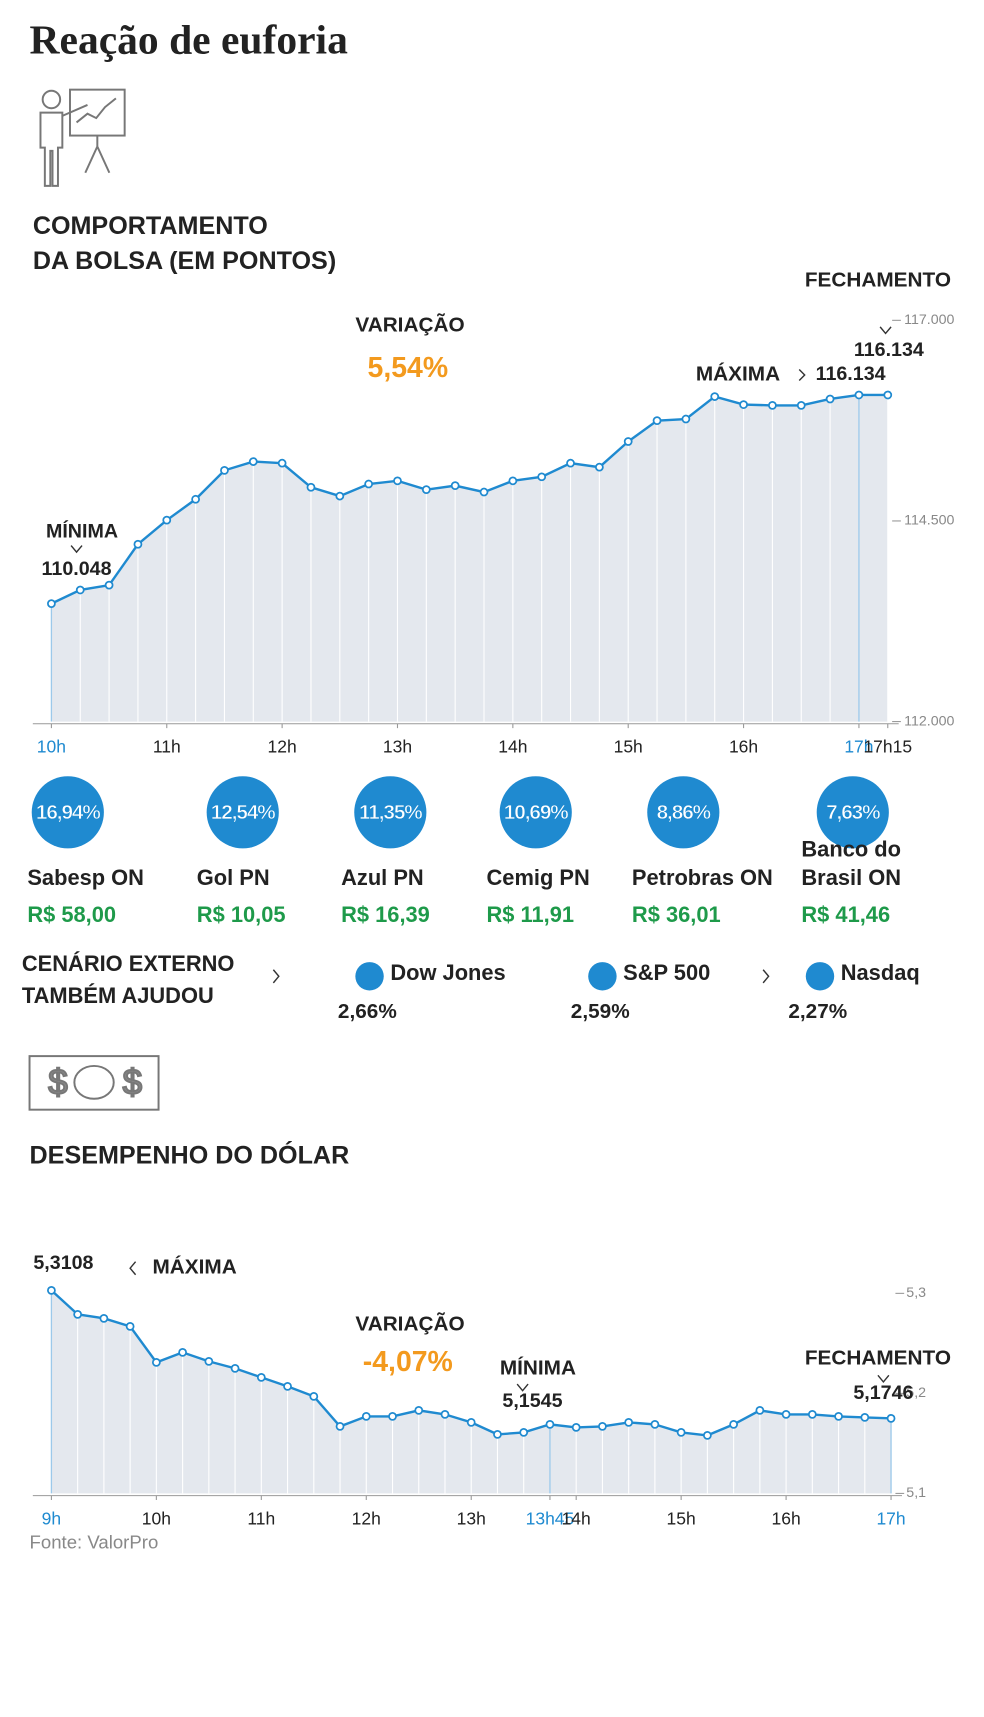 The image size is (984, 1717). I want to click on stock-price: R$ 10,05, so click(241, 914).